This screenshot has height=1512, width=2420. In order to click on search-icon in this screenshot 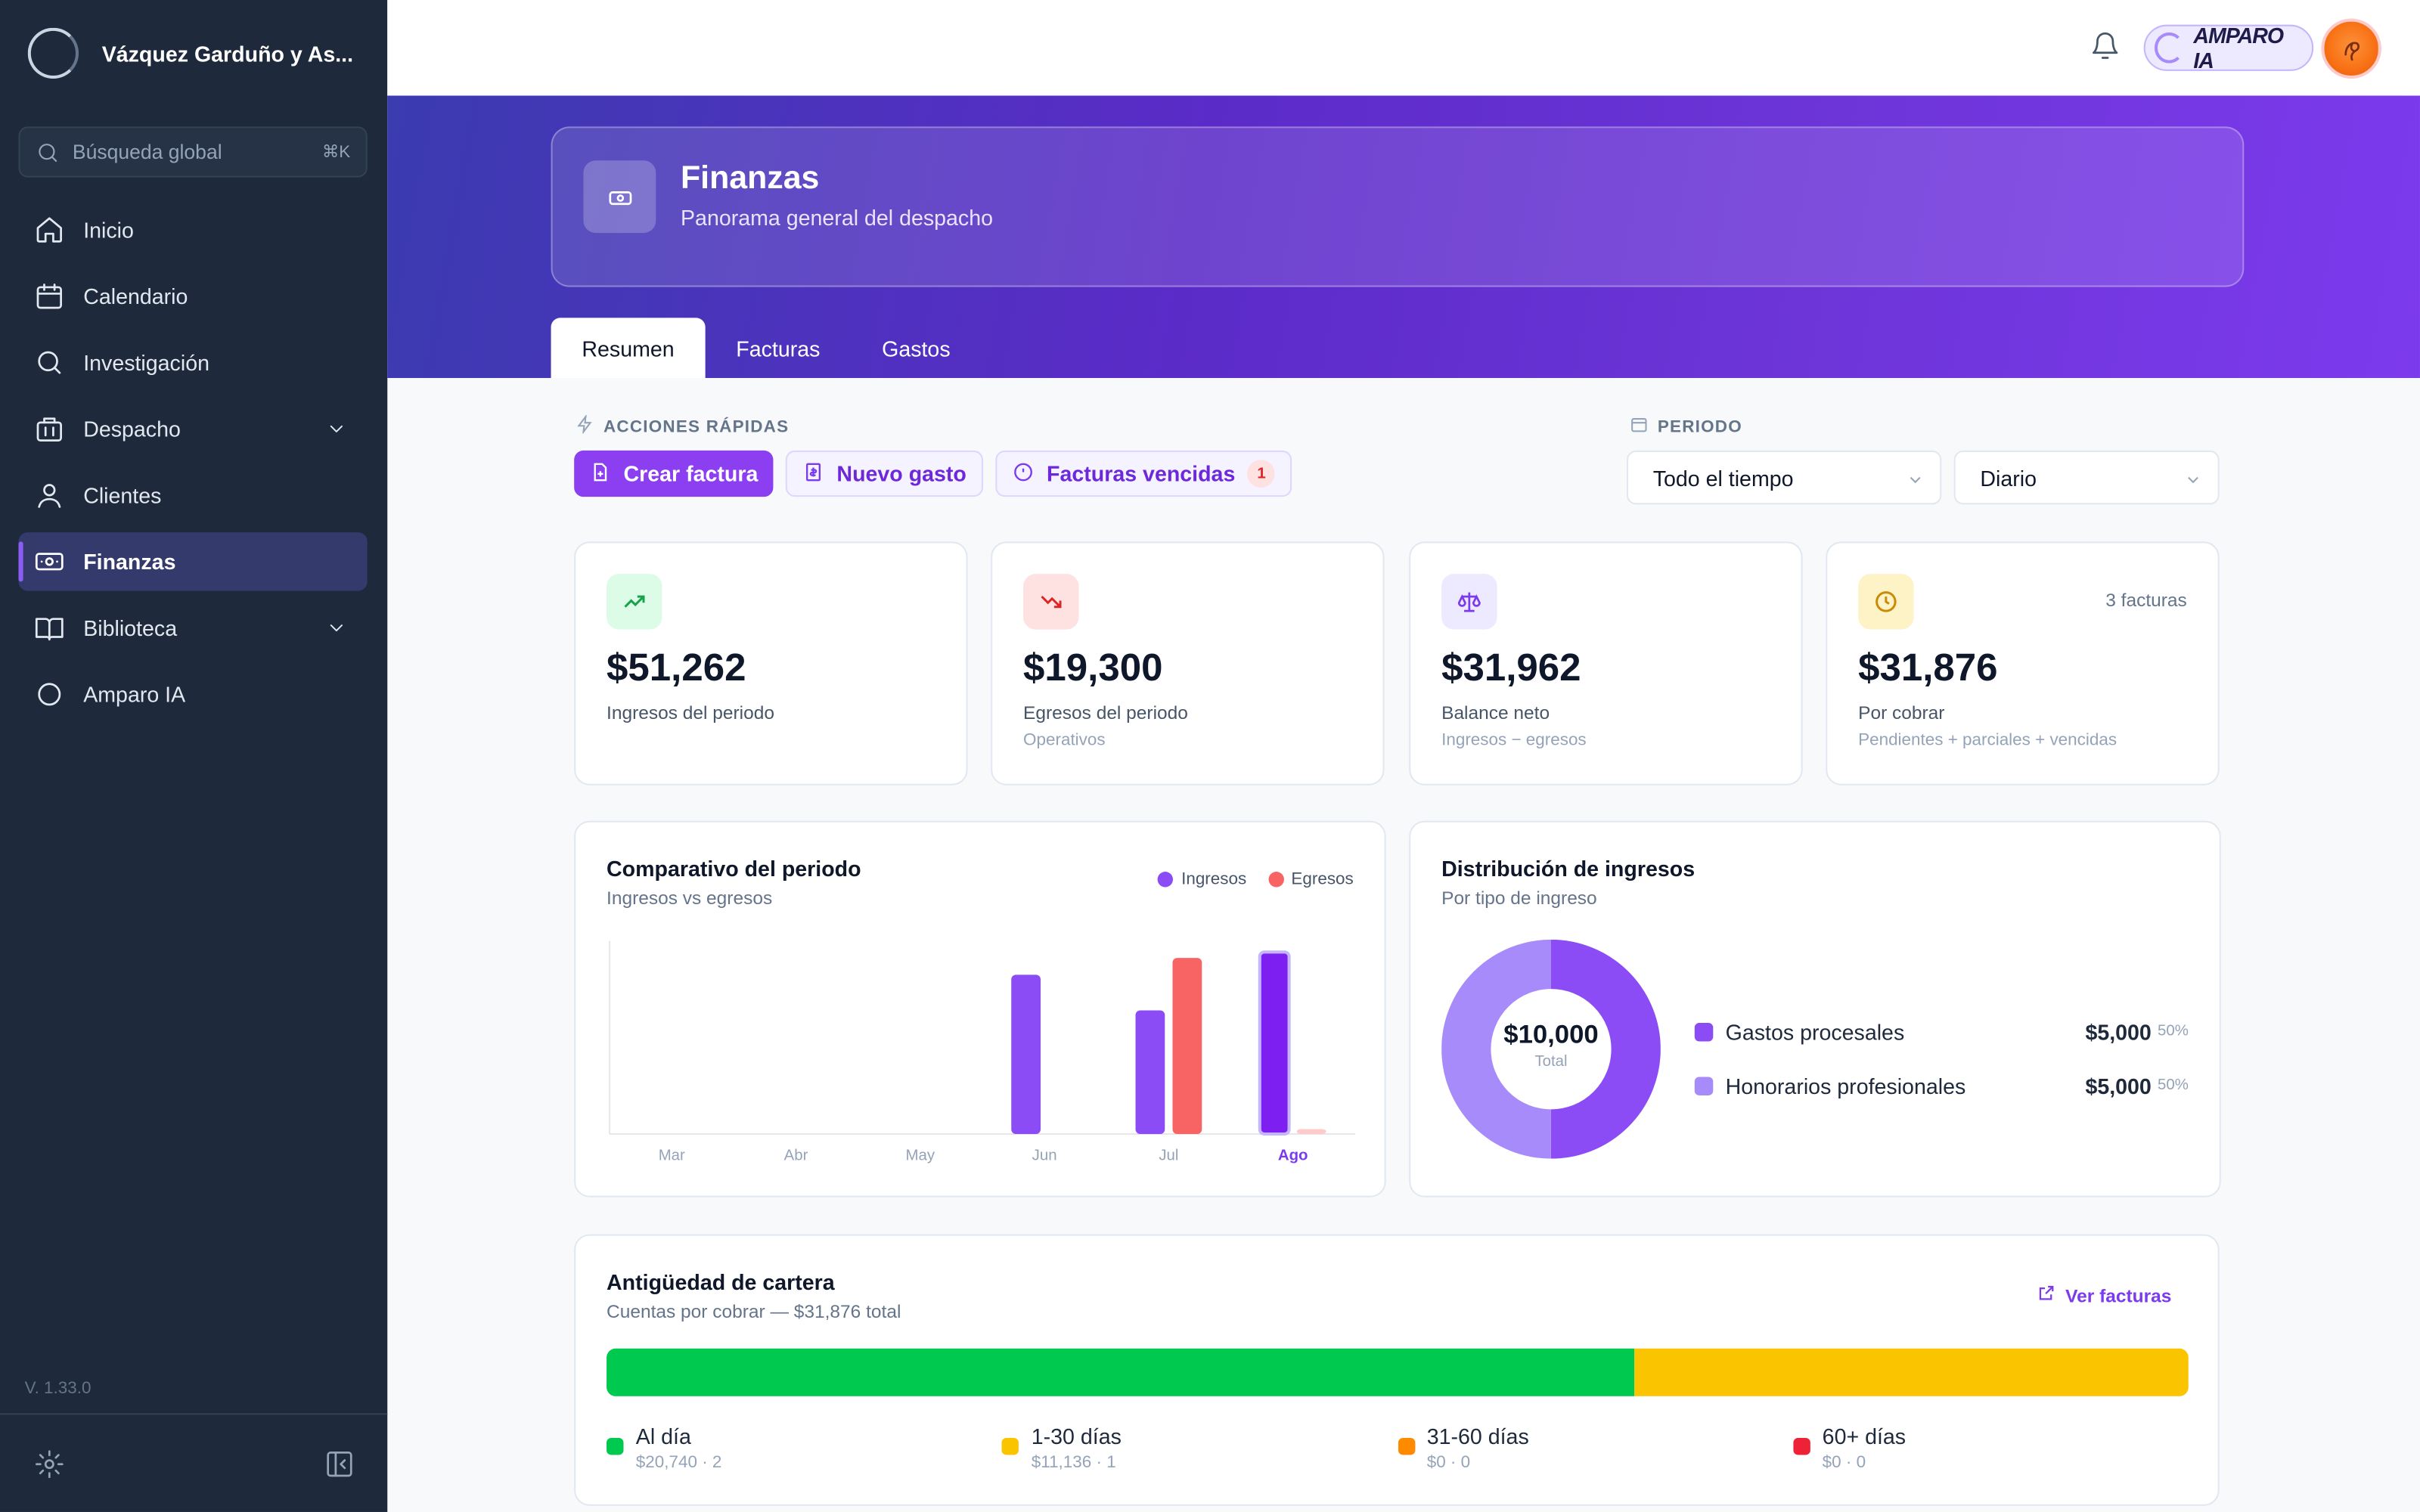, I will do `click(49, 363)`.